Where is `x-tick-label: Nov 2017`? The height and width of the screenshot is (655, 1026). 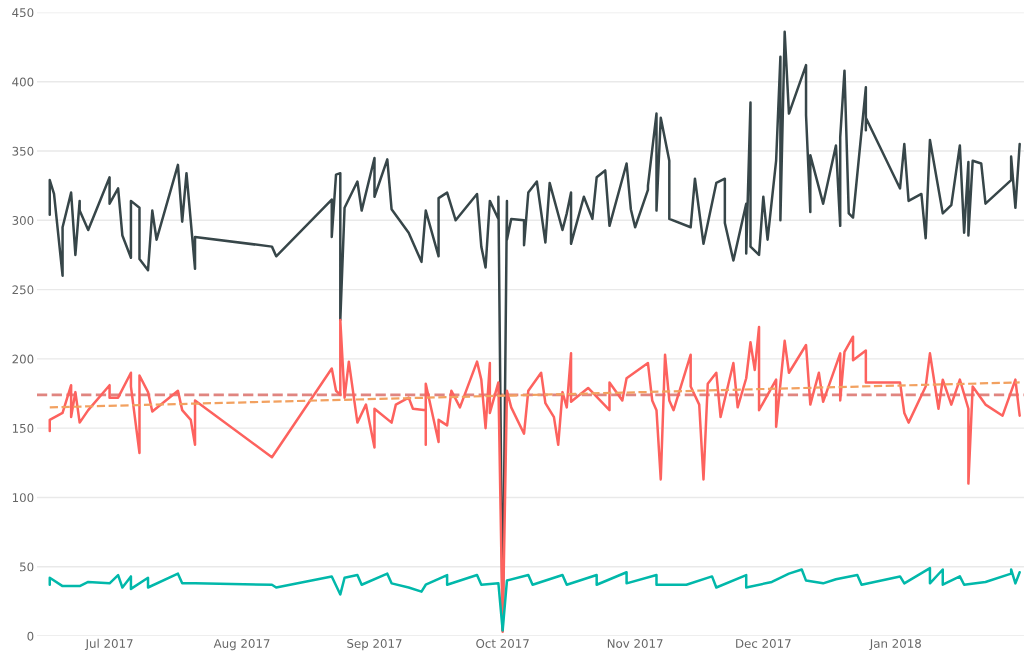 x-tick-label: Nov 2017 is located at coordinates (635, 643).